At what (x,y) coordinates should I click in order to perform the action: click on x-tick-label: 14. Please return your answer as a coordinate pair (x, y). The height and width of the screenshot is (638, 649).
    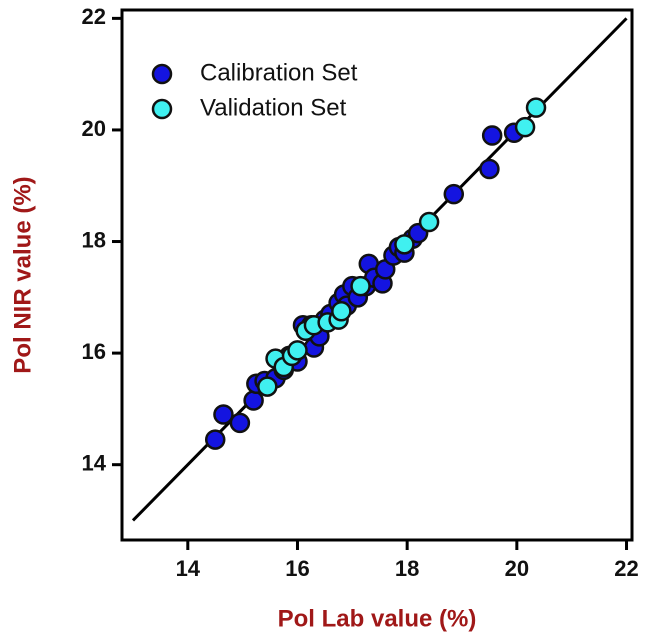
    Looking at the image, I should click on (188, 568).